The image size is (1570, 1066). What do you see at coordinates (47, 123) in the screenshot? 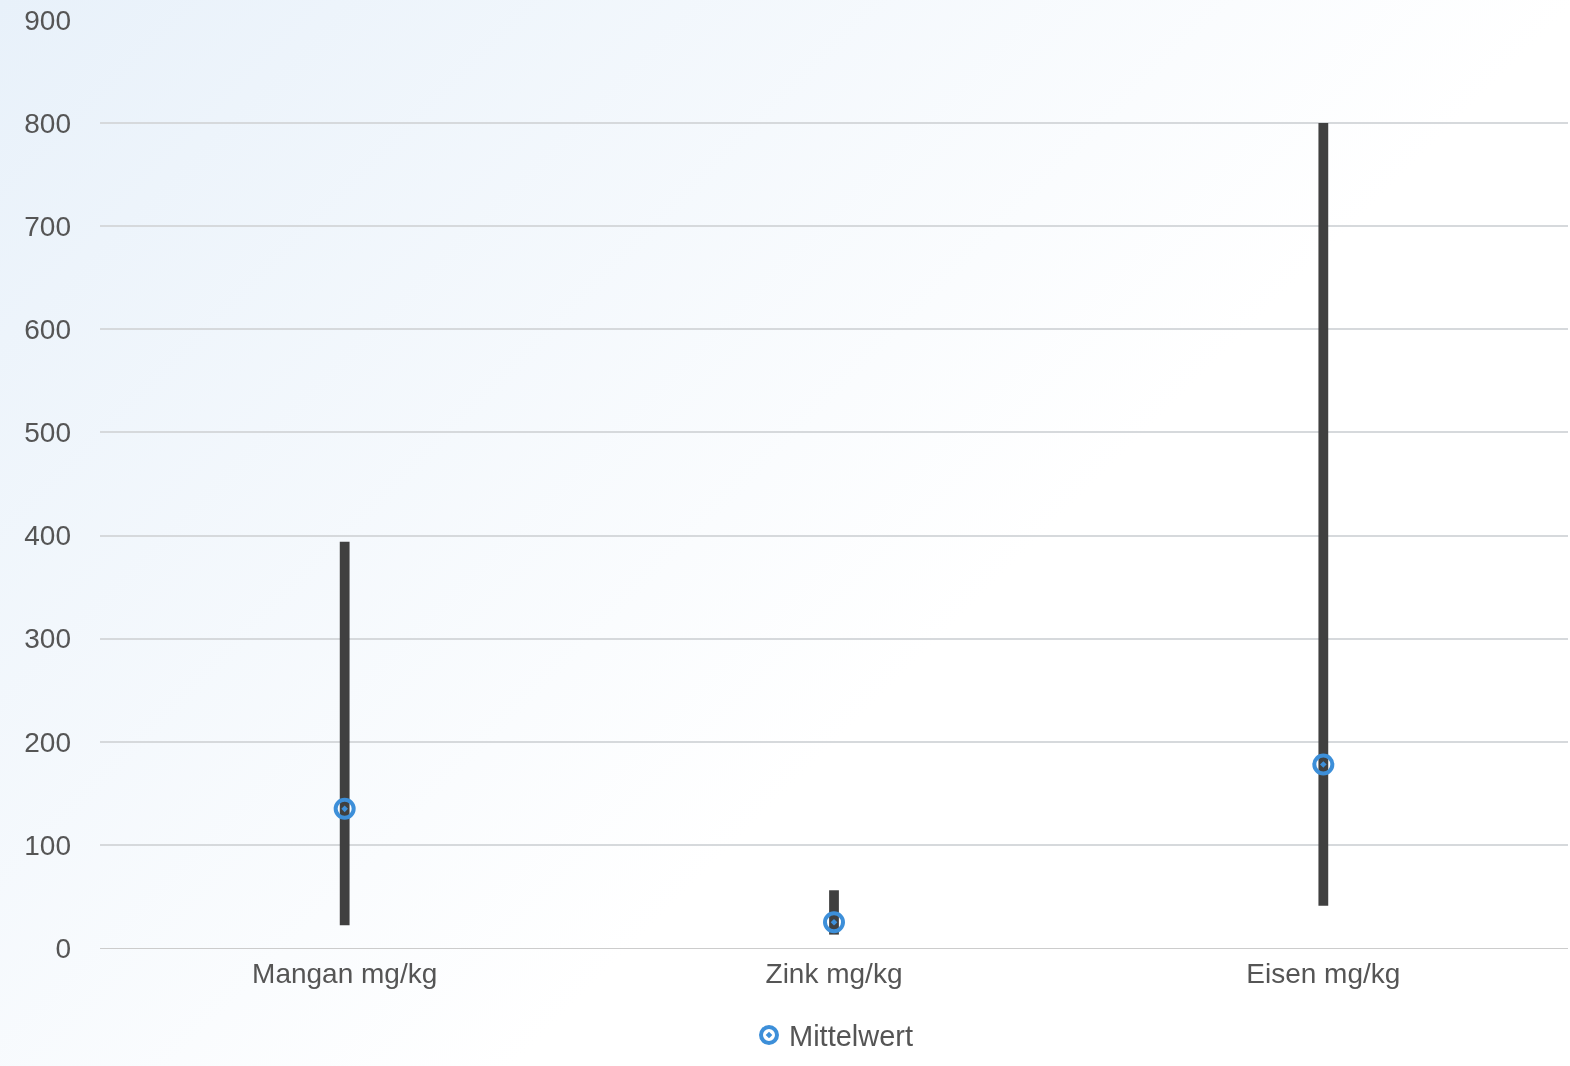
I see `y-tick-label: 800` at bounding box center [47, 123].